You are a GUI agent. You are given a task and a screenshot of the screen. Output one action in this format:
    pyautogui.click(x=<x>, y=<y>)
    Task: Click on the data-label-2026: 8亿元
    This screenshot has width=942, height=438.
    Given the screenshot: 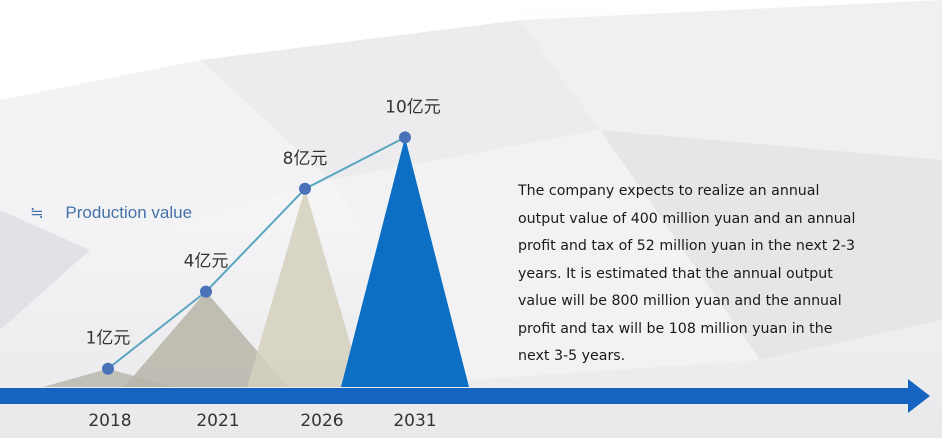 What is the action you would take?
    pyautogui.click(x=305, y=159)
    